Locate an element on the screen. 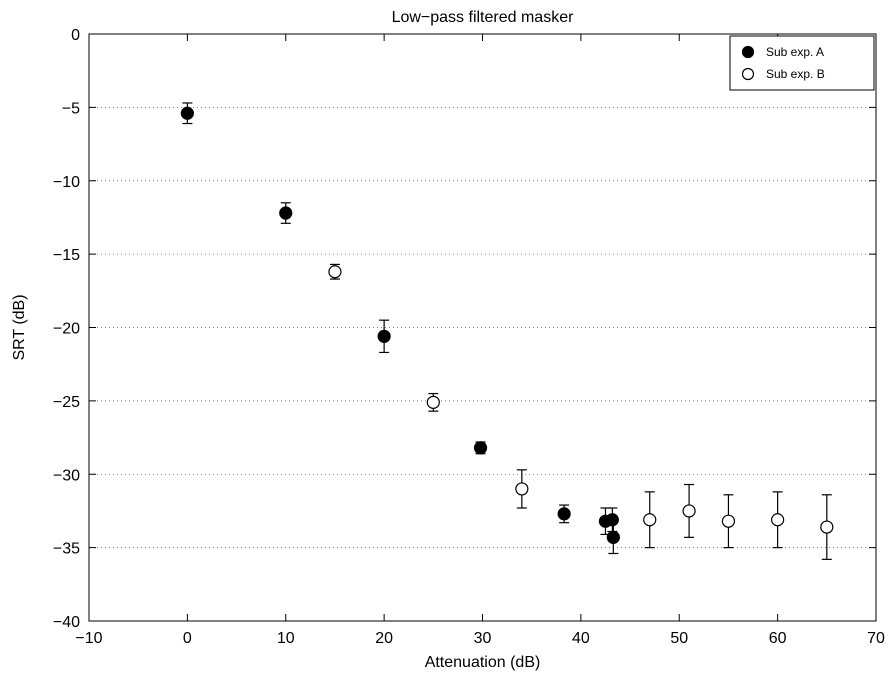 The width and height of the screenshot is (896, 687). x-tick-label: 50 is located at coordinates (679, 638).